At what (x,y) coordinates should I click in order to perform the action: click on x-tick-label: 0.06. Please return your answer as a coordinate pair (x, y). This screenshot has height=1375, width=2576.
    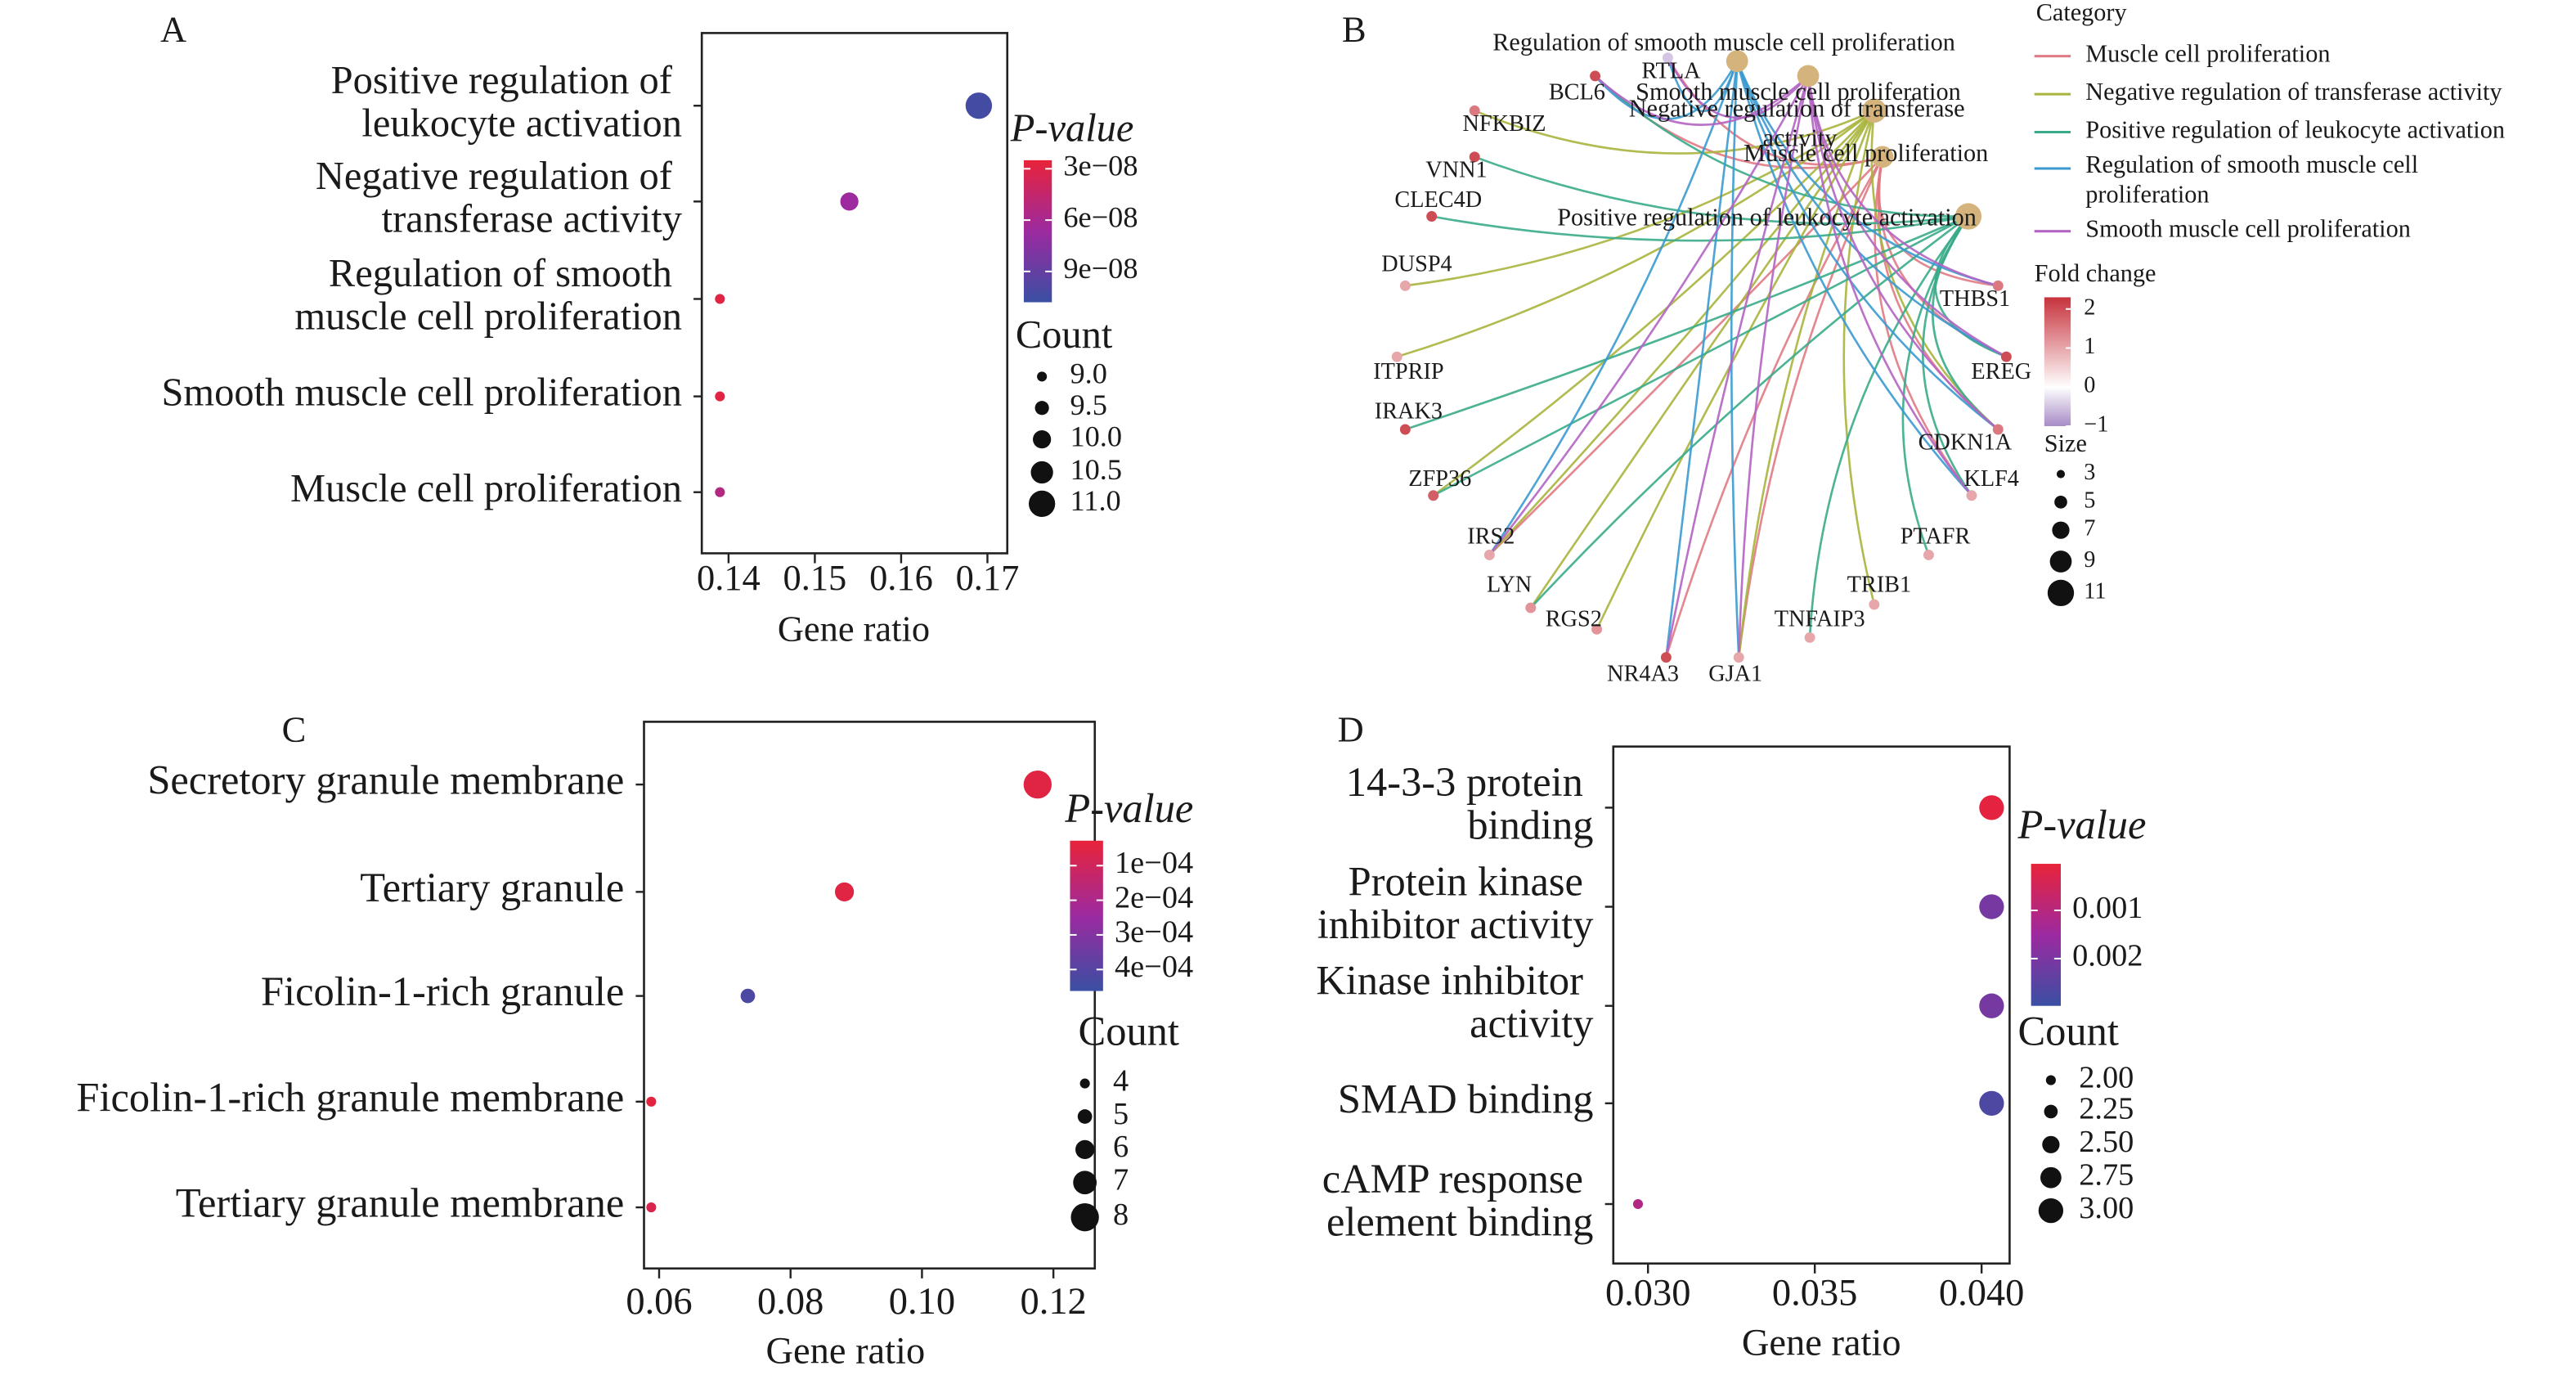
    Looking at the image, I should click on (659, 1302).